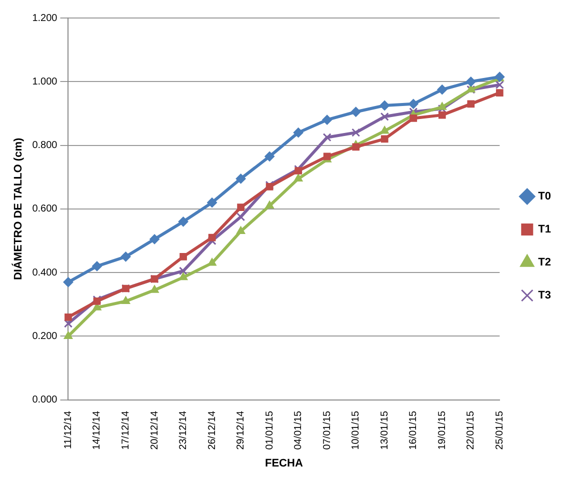 This screenshot has width=579, height=482. I want to click on y-tick-label: 1.000, so click(45, 82).